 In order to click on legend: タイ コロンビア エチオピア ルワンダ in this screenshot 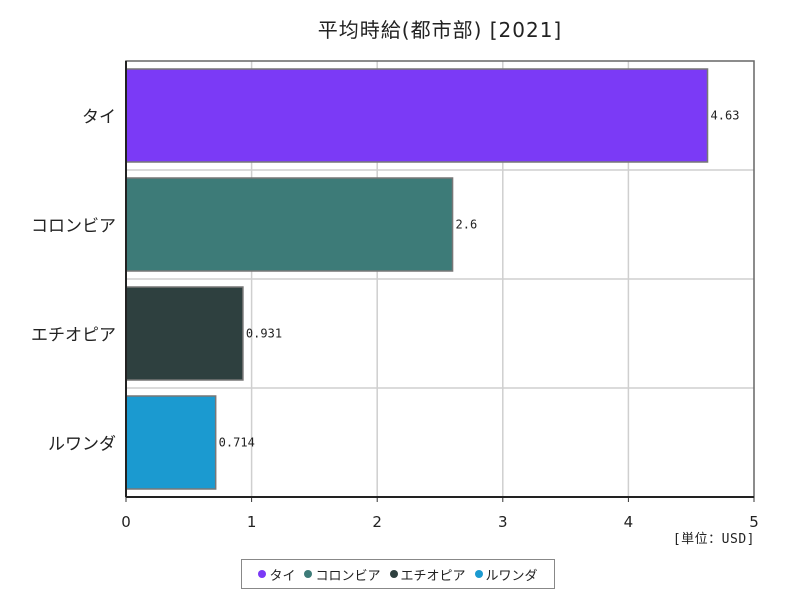, I will do `click(398, 574)`.